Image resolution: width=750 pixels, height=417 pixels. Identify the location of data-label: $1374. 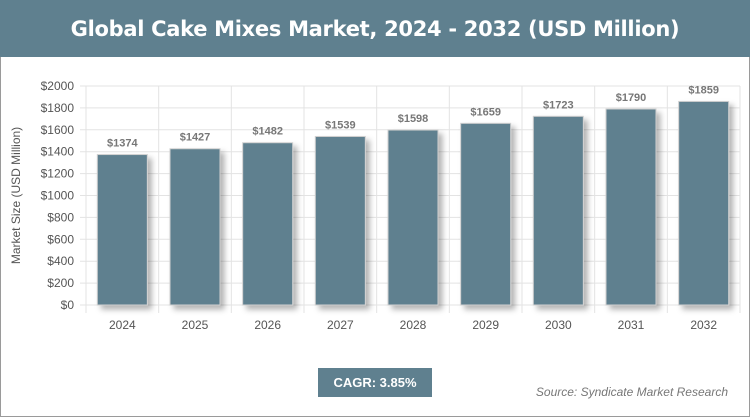
(122, 144).